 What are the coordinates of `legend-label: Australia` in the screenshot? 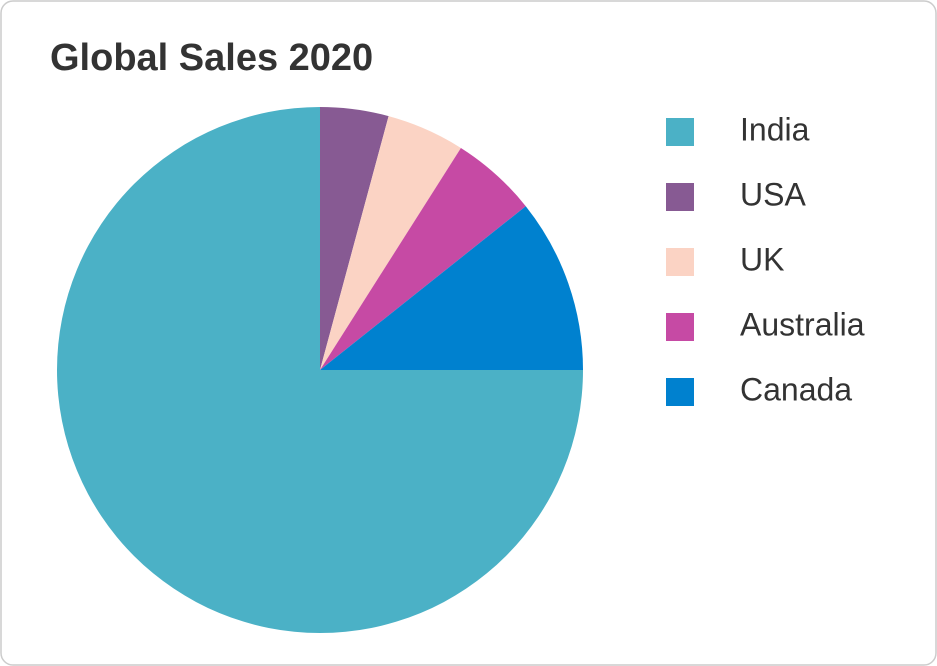 It's located at (802, 324).